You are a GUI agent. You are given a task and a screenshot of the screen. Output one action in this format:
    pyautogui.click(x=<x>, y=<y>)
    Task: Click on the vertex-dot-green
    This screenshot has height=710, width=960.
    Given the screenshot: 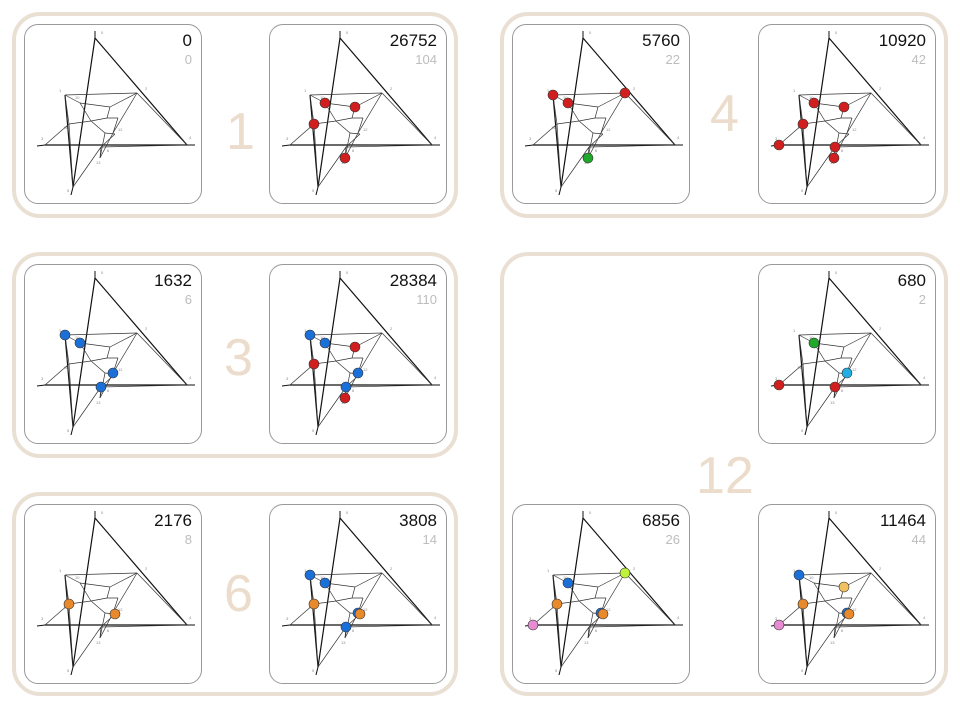 What is the action you would take?
    pyautogui.click(x=588, y=158)
    